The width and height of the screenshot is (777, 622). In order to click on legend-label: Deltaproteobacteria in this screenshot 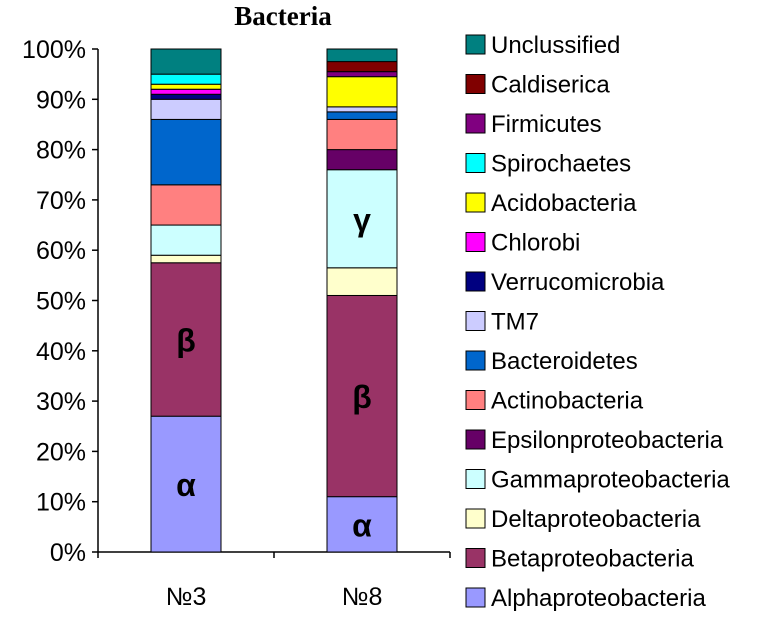, I will do `click(596, 519)`.